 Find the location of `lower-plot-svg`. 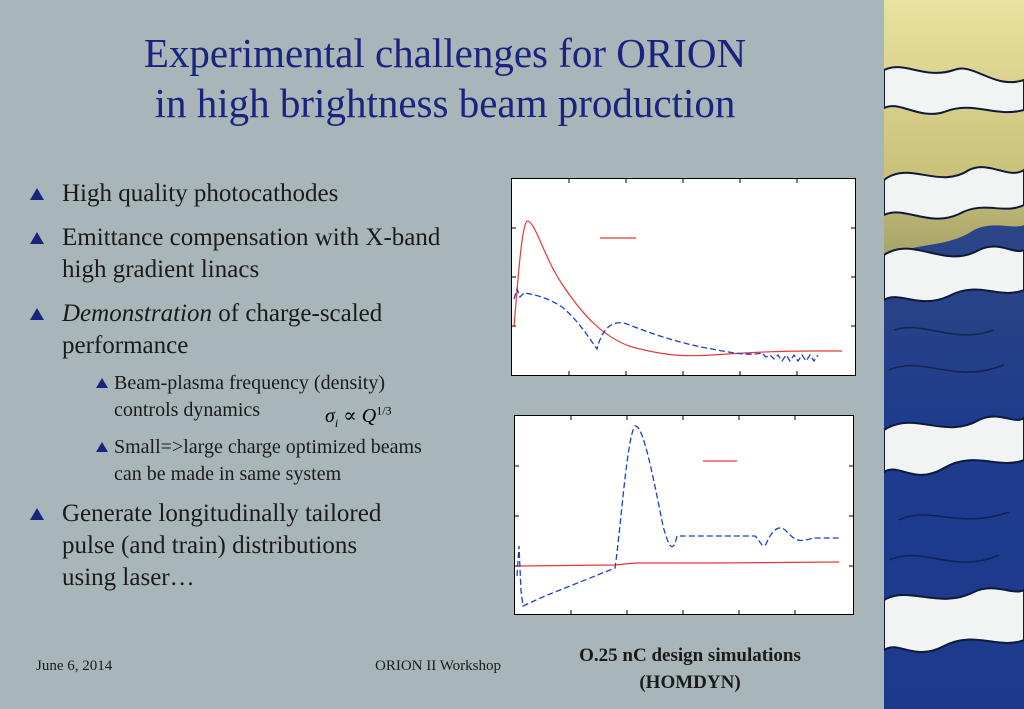

lower-plot-svg is located at coordinates (684, 515).